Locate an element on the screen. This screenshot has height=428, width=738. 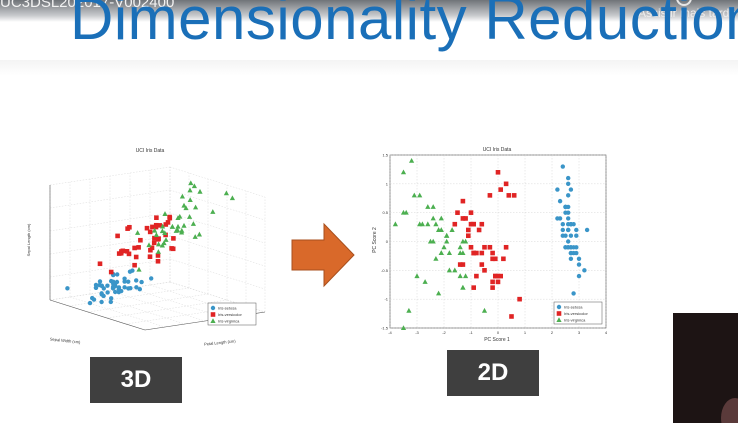
x-tick-label: -1 is located at coordinates (471, 332).